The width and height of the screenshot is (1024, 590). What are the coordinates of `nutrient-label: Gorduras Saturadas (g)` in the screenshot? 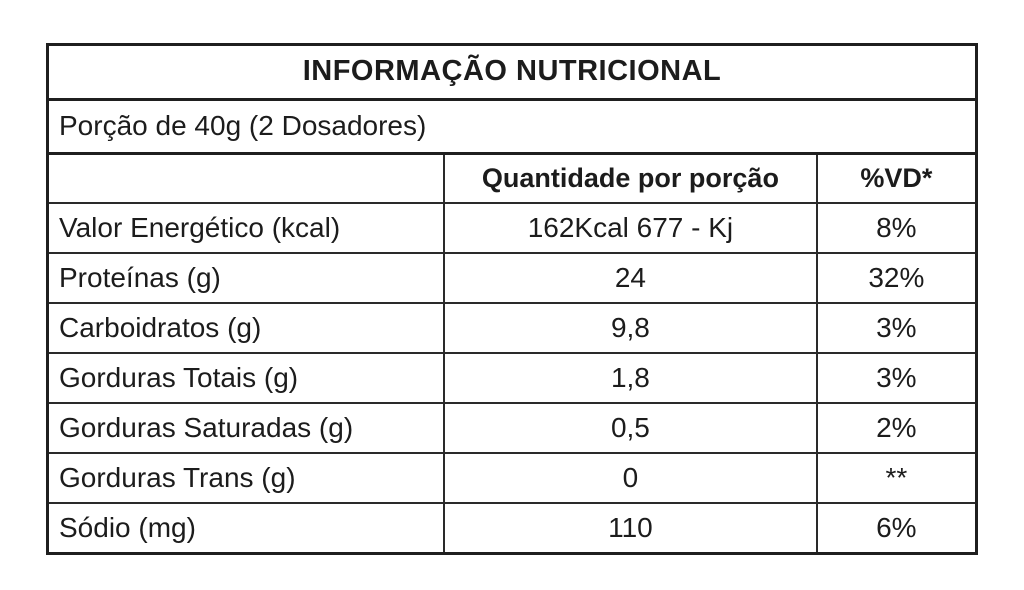 It's located at (246, 428).